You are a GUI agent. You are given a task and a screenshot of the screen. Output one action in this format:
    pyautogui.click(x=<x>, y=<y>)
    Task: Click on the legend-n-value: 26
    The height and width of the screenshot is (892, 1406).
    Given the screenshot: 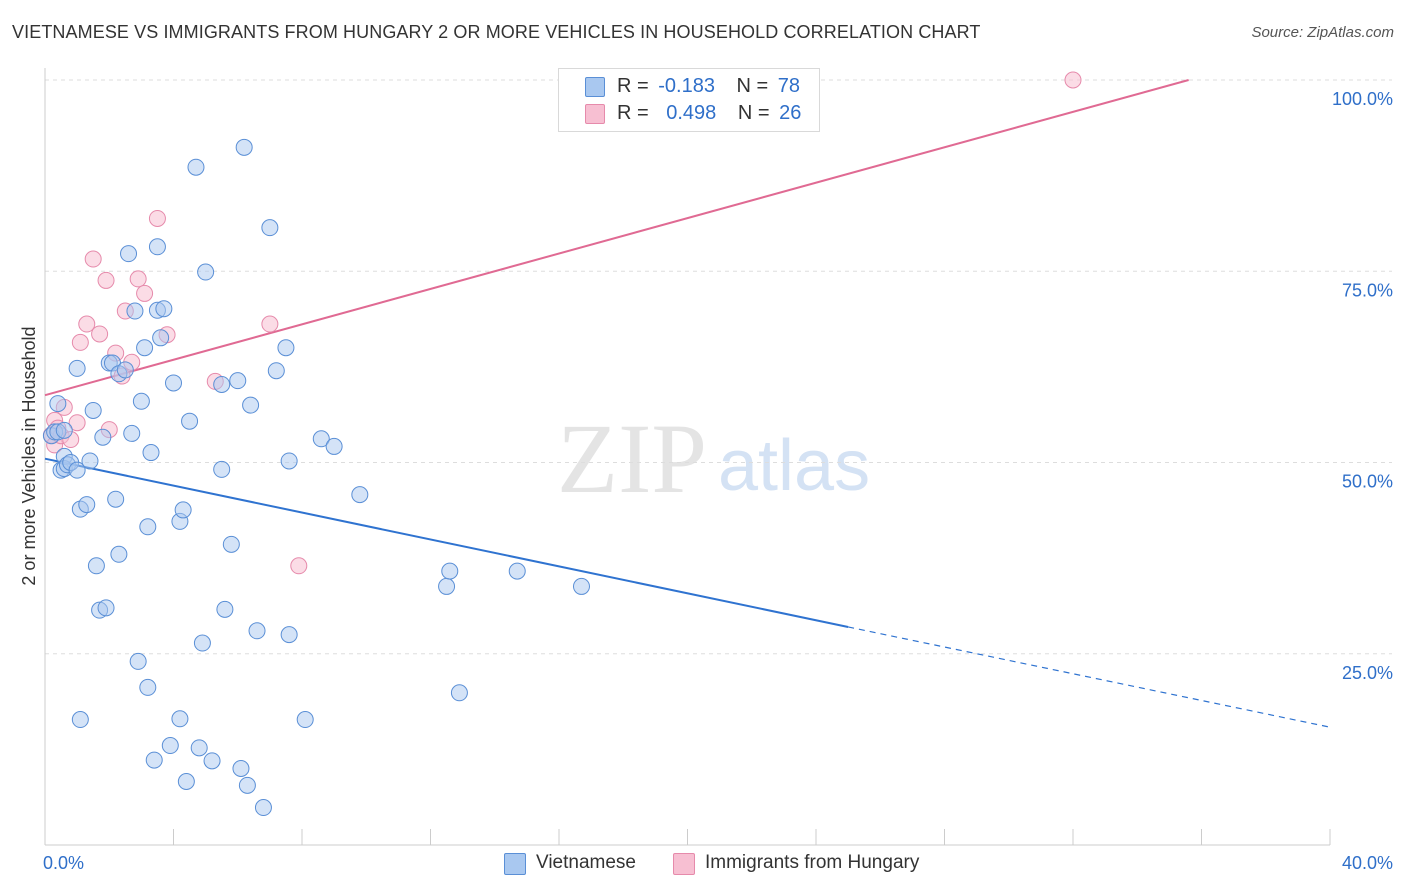 What is the action you would take?
    pyautogui.click(x=790, y=113)
    